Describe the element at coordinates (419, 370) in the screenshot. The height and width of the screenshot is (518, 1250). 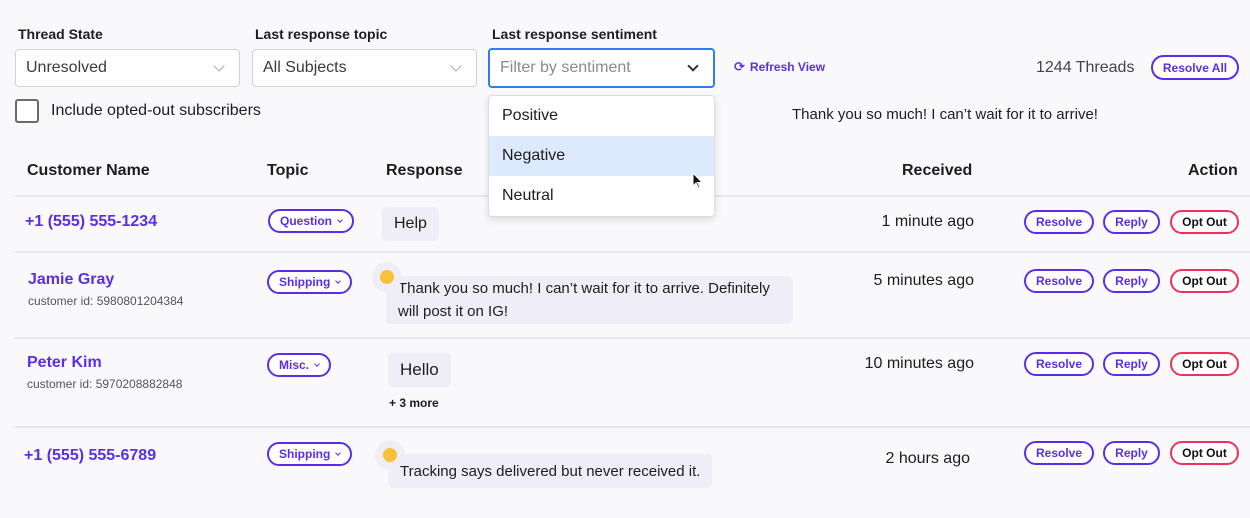
I see `response-bubble: Hello` at that location.